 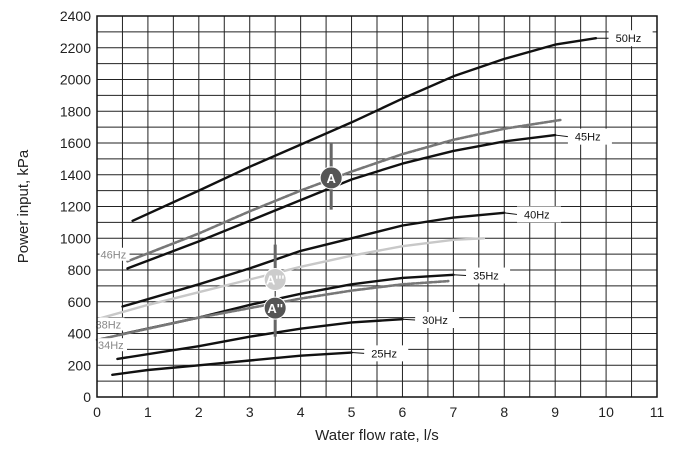 I want to click on operating-point-label: A, so click(x=331, y=178).